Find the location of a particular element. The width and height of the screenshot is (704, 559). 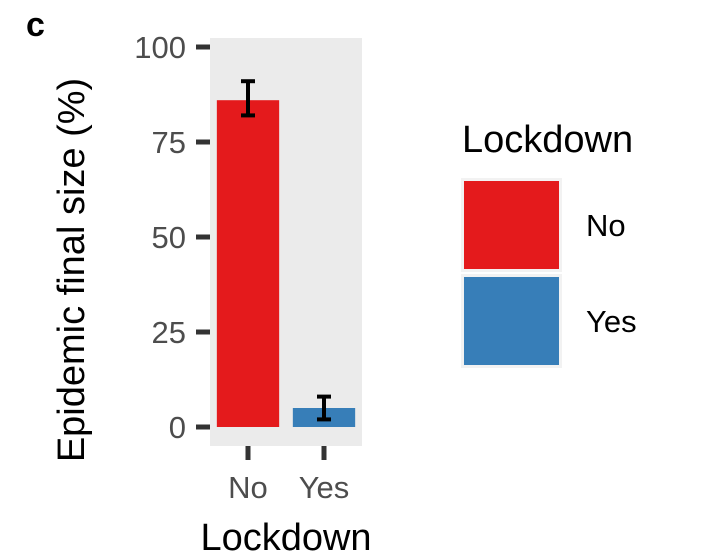

legend-item: No is located at coordinates (543, 225).